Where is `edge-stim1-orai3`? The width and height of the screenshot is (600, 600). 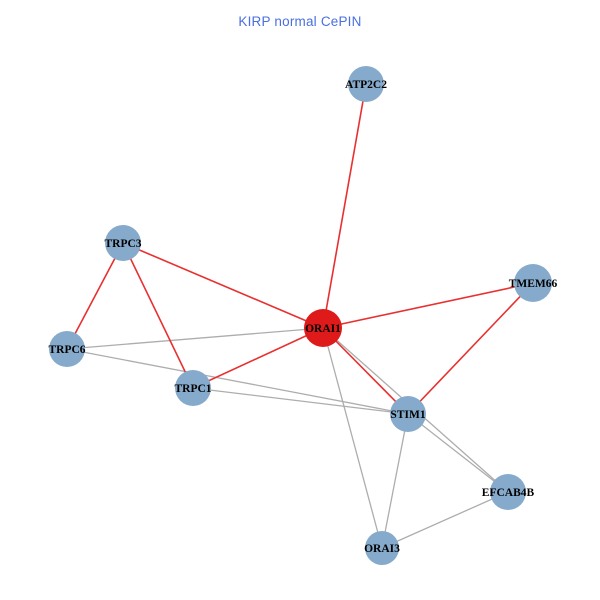
edge-stim1-orai3 is located at coordinates (395, 481).